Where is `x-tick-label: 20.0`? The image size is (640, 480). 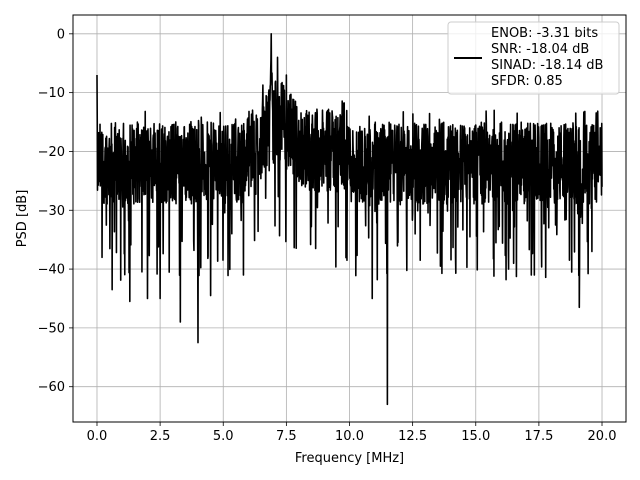 x-tick-label: 20.0 is located at coordinates (602, 436).